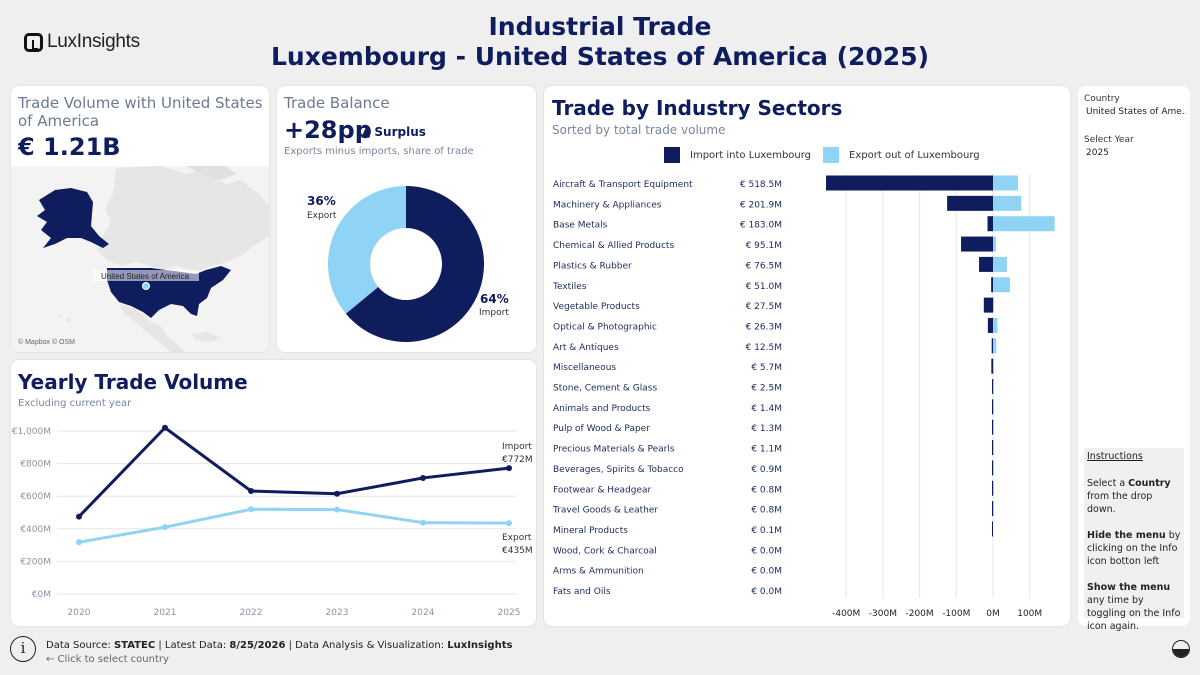  I want to click on sector-row: Miscellaneous € 5.7M, so click(773, 366).